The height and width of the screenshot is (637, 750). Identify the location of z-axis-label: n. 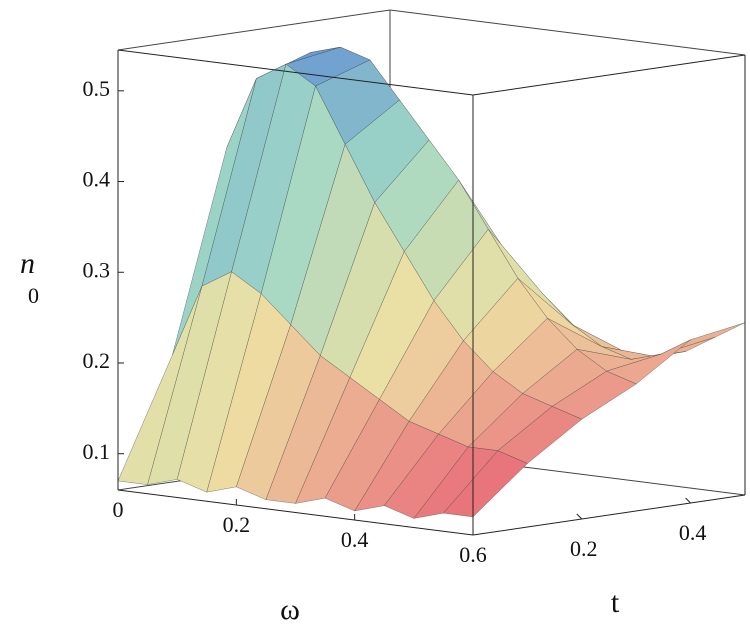
(27, 263).